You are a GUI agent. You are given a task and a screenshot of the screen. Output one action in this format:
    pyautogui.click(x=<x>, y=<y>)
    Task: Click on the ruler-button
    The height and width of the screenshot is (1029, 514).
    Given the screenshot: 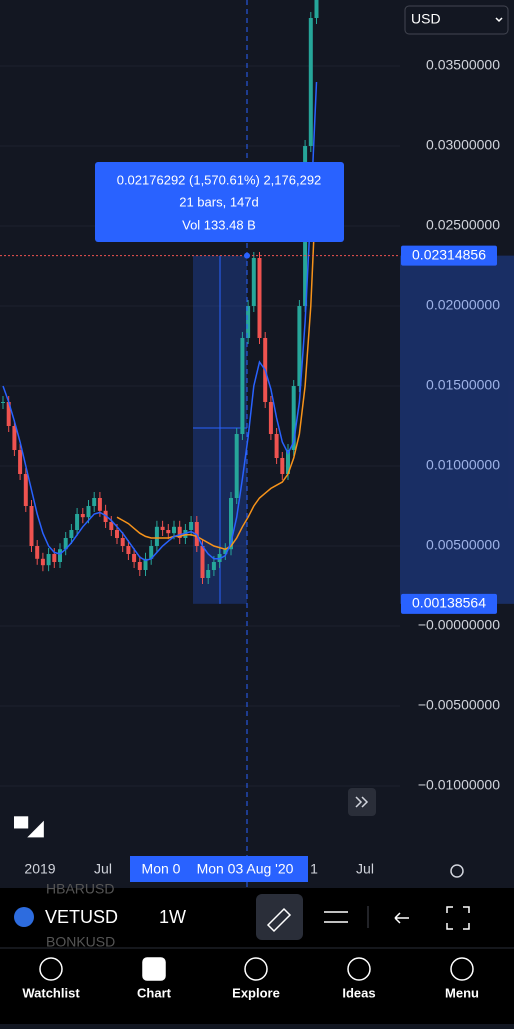 What is the action you would take?
    pyautogui.click(x=279, y=917)
    